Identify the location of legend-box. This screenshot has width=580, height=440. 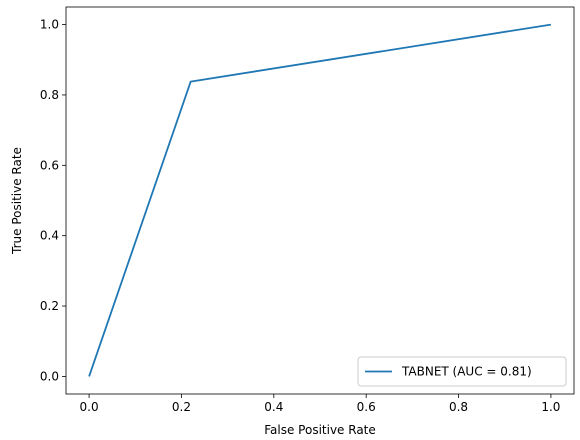
(462, 371).